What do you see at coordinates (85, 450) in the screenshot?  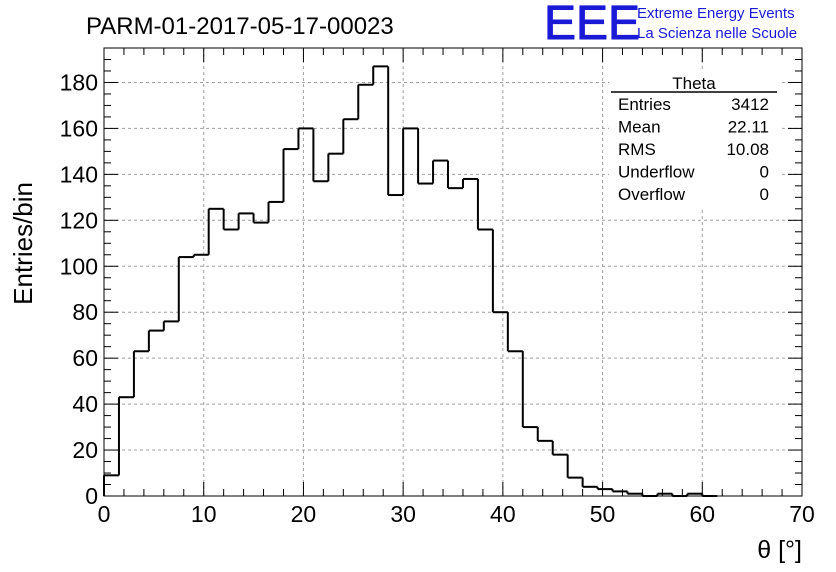 I see `y-tick-label: 20` at bounding box center [85, 450].